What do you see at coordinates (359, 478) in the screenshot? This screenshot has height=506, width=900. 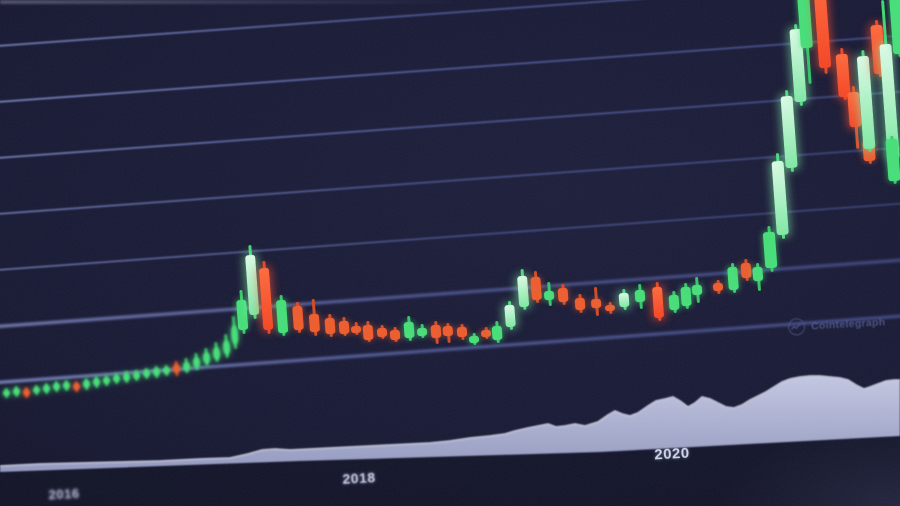 I see `x-axis-label: 2018` at bounding box center [359, 478].